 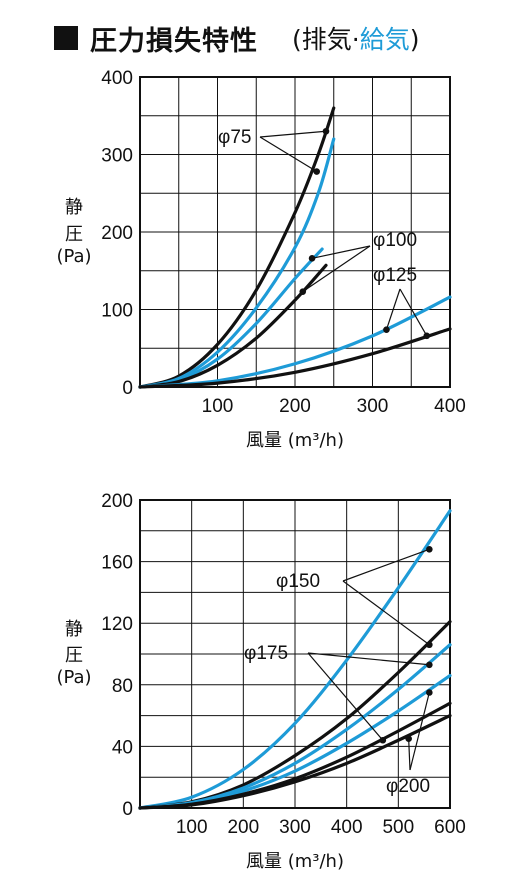 I want to click on series-line-φ100-exhaust, so click(x=233, y=326).